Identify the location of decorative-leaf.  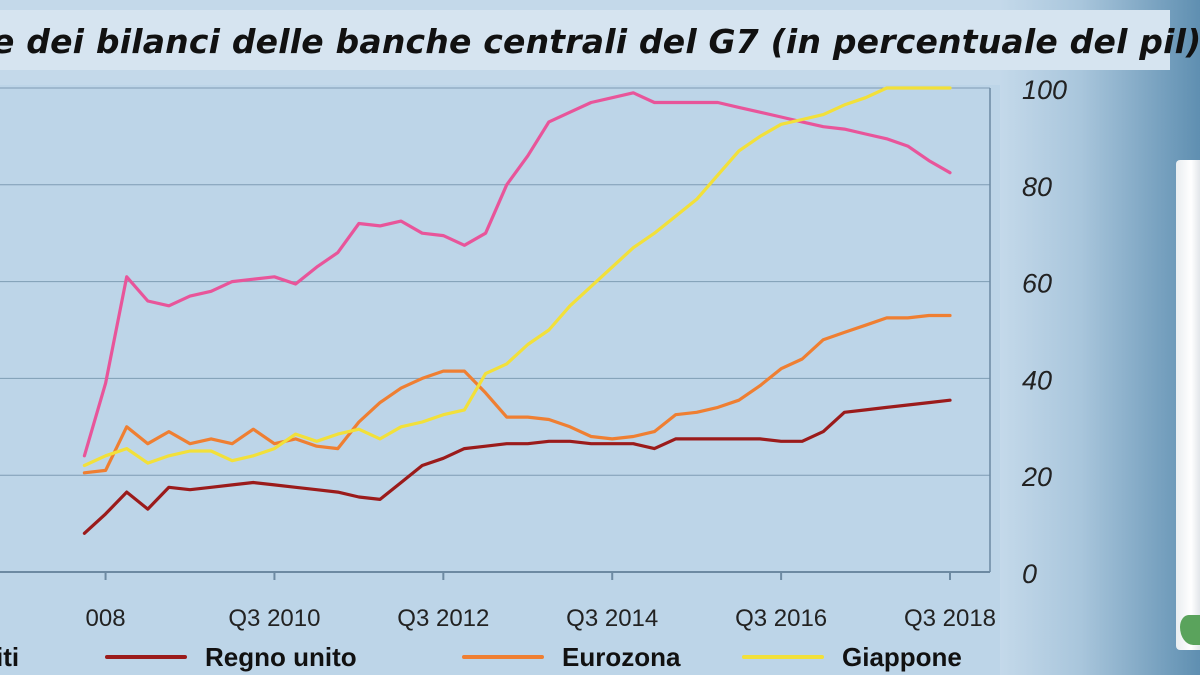
(1190, 630).